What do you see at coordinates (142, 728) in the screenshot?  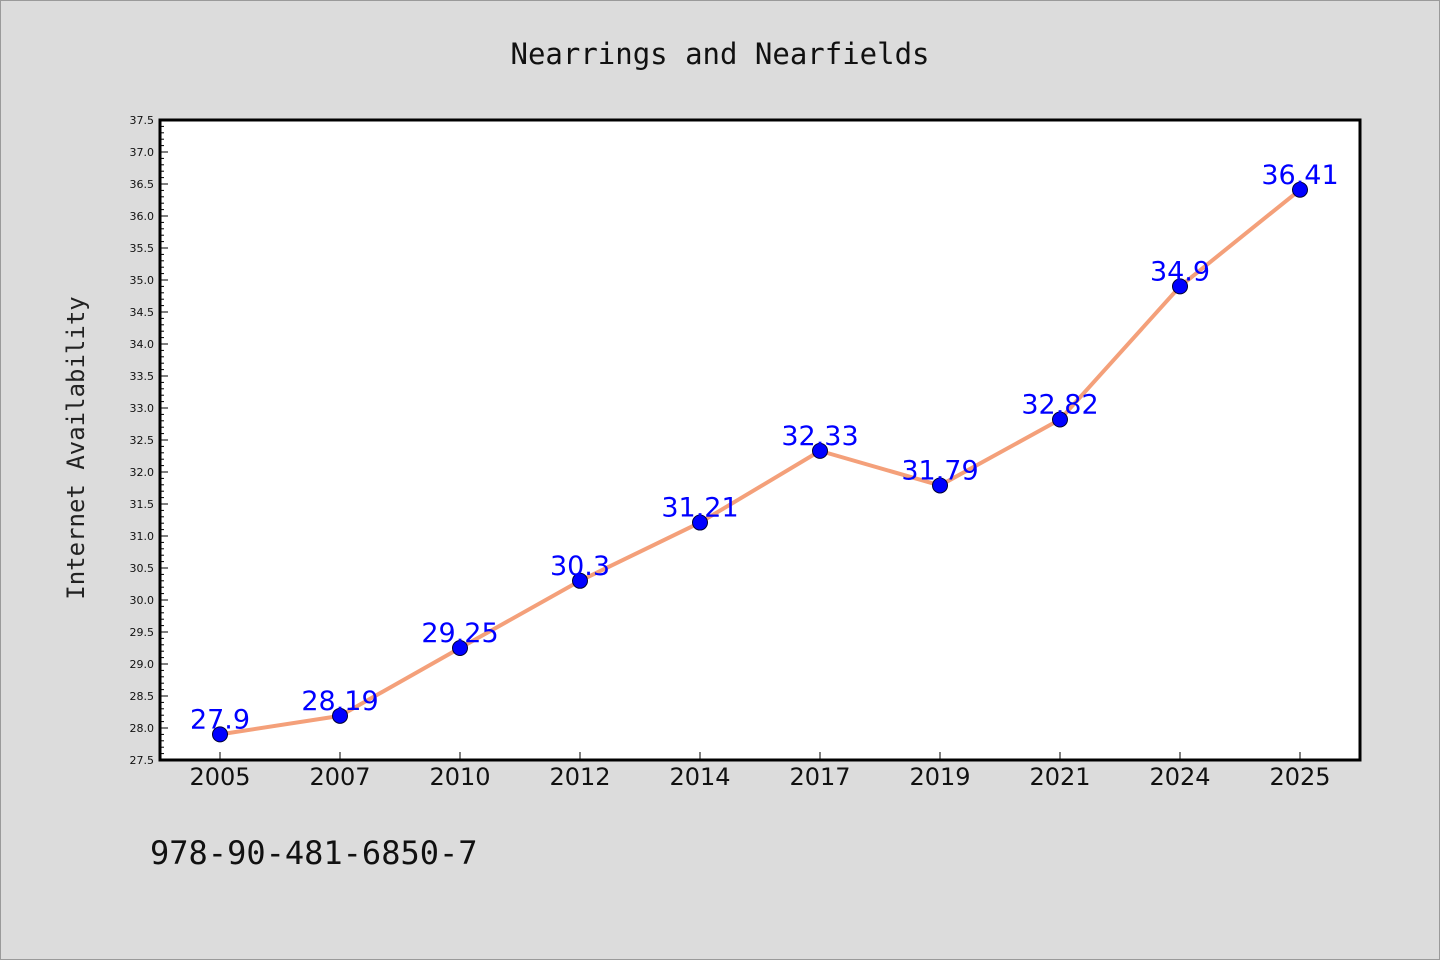 I see `y-tick-label: 28.0` at bounding box center [142, 728].